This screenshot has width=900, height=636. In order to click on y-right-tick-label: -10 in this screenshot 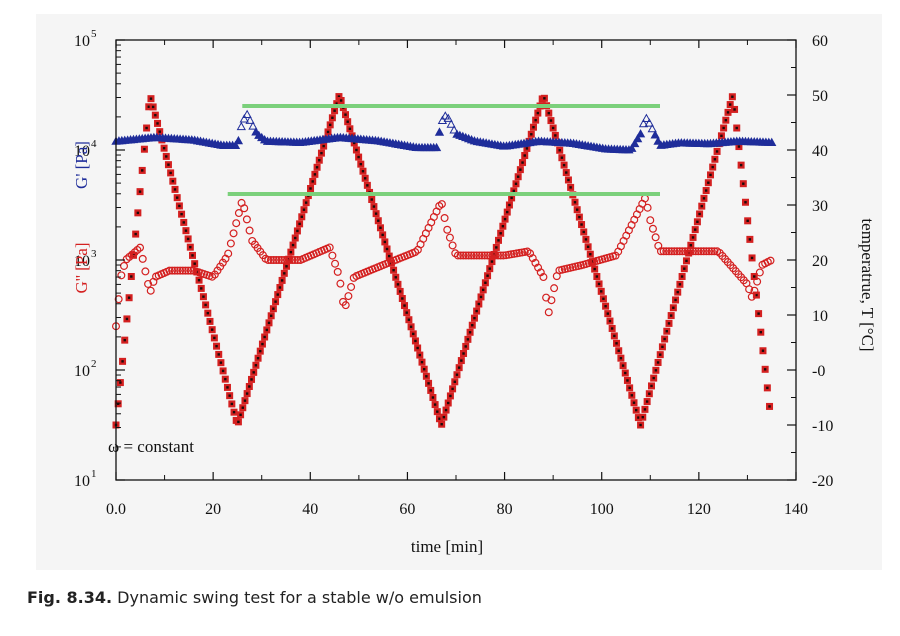, I will do `click(822, 426)`.